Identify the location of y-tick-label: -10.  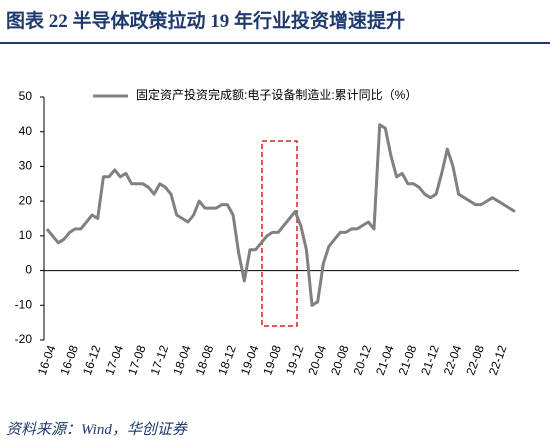
(24, 304).